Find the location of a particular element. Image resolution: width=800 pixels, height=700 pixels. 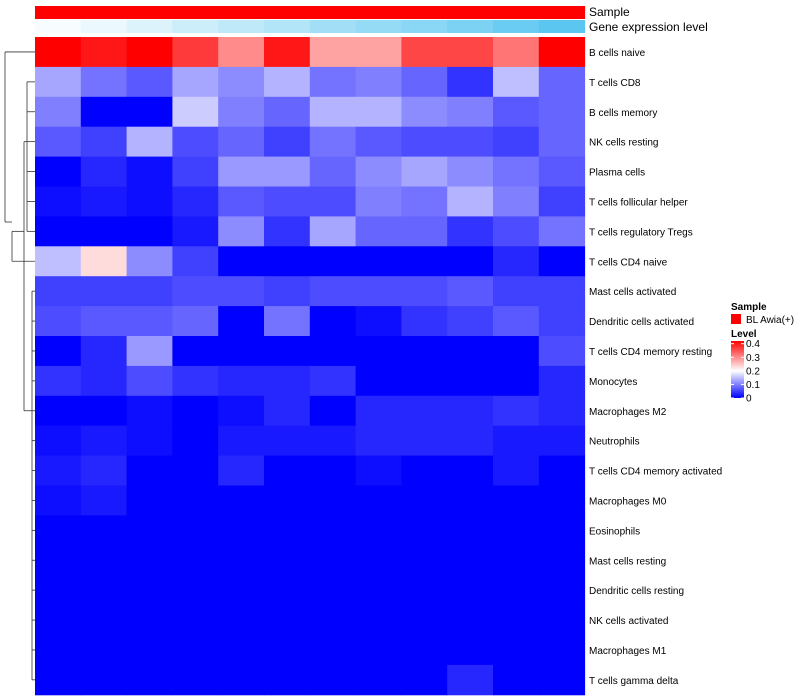

row-label: Dendritic cells activated is located at coordinates (641, 322).